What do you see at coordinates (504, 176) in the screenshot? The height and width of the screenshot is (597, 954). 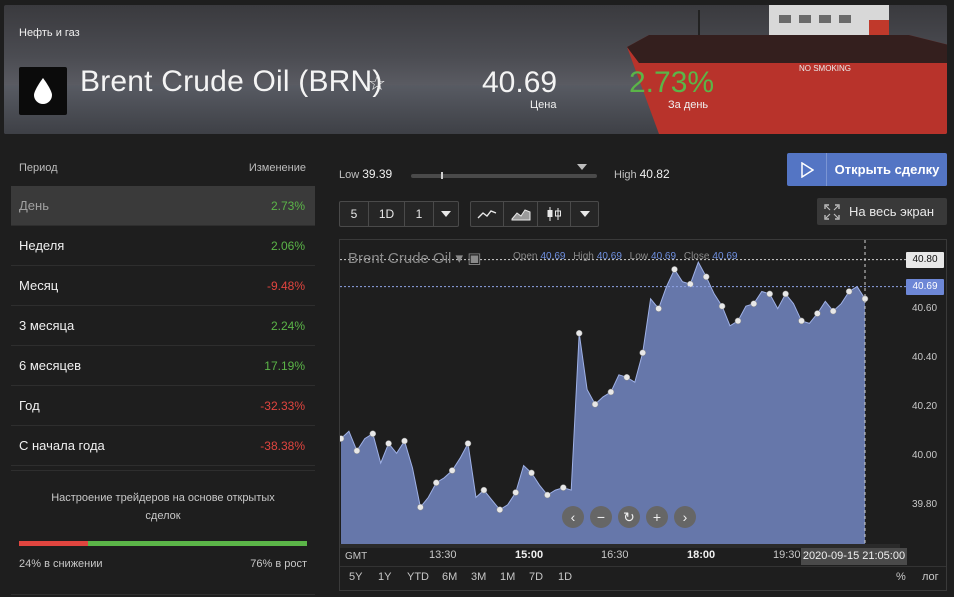 I see `day-range-track` at bounding box center [504, 176].